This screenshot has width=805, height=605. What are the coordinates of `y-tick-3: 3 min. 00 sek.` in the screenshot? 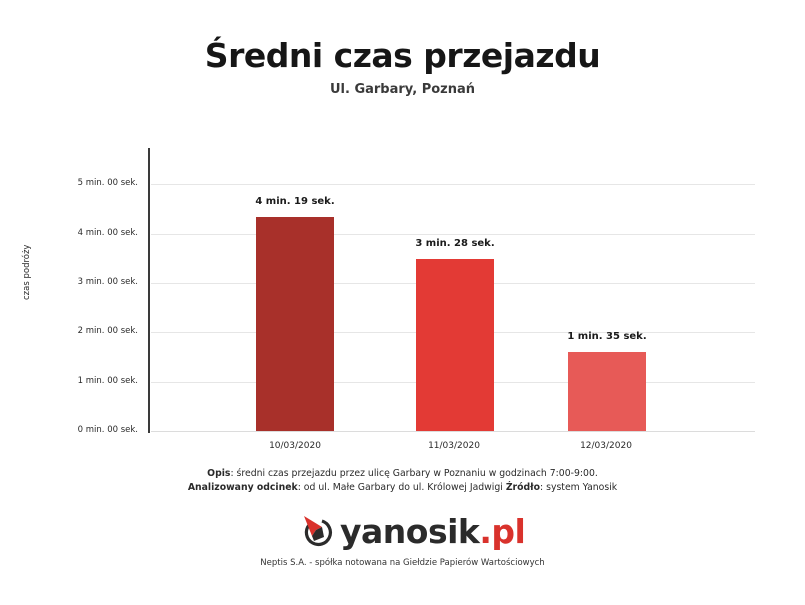 It's located at (107, 282).